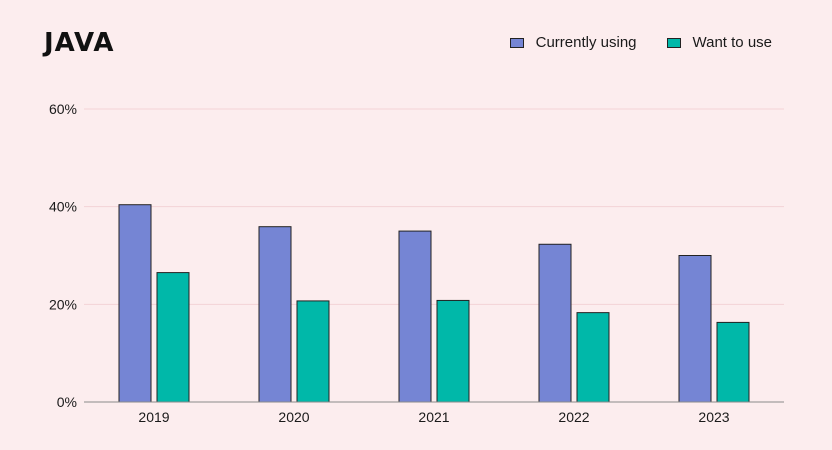 The height and width of the screenshot is (450, 832). I want to click on legend-item-currently-using: Currently using, so click(573, 42).